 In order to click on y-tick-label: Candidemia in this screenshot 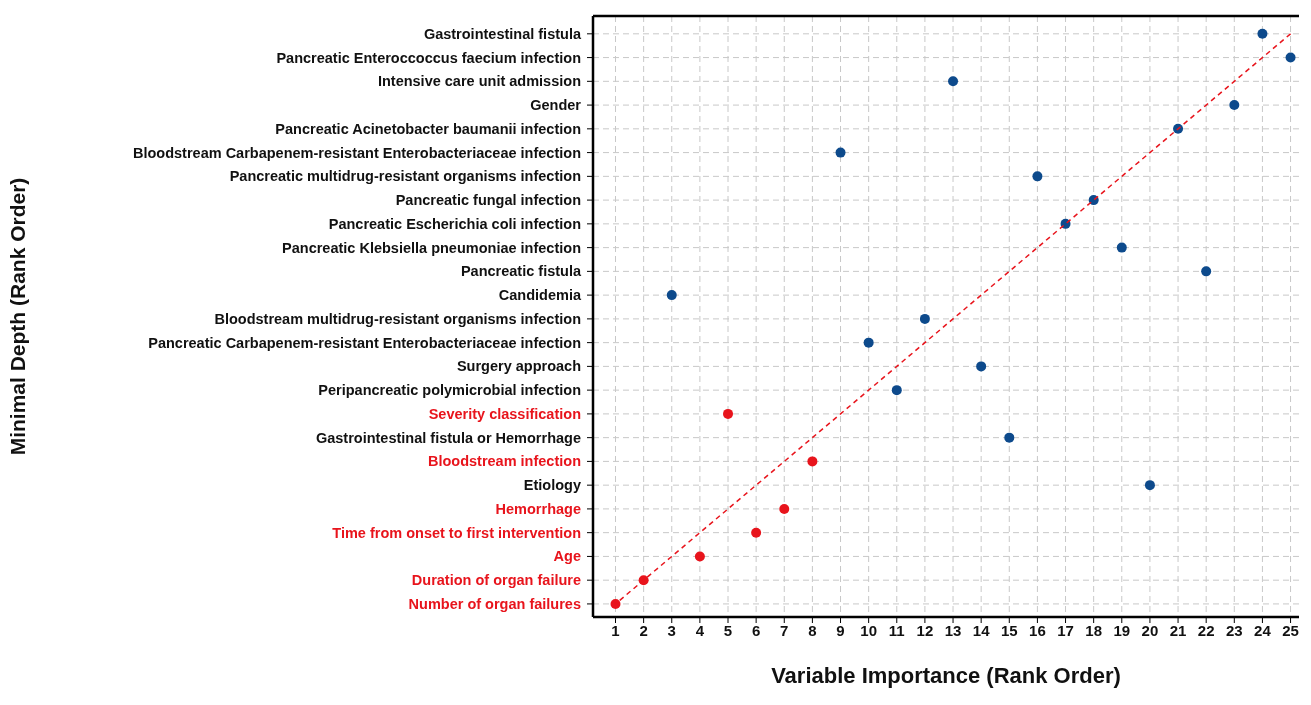, I will do `click(540, 295)`.